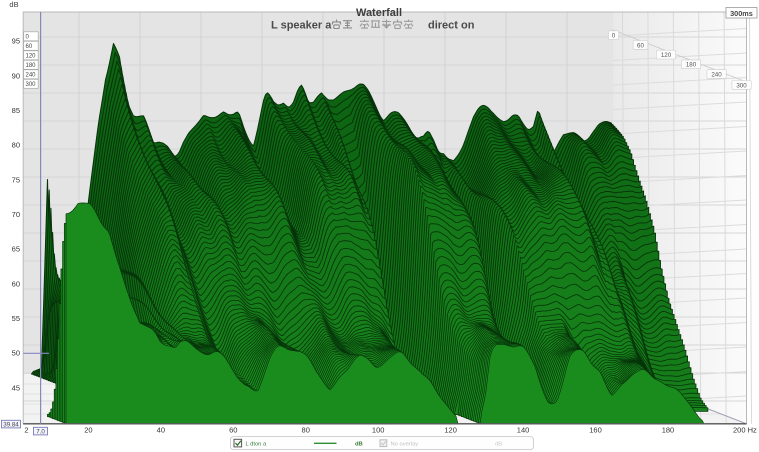  I want to click on svg-text: direct on, so click(451, 26).